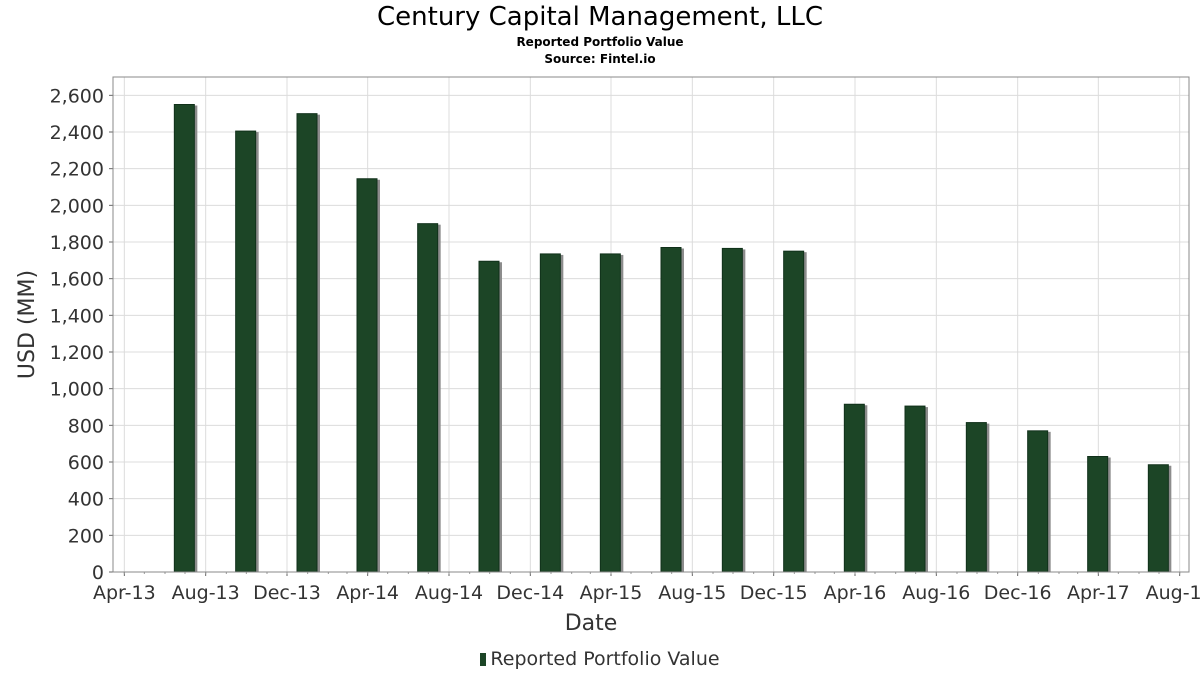  I want to click on x-tick-label: Dec-14, so click(530, 593).